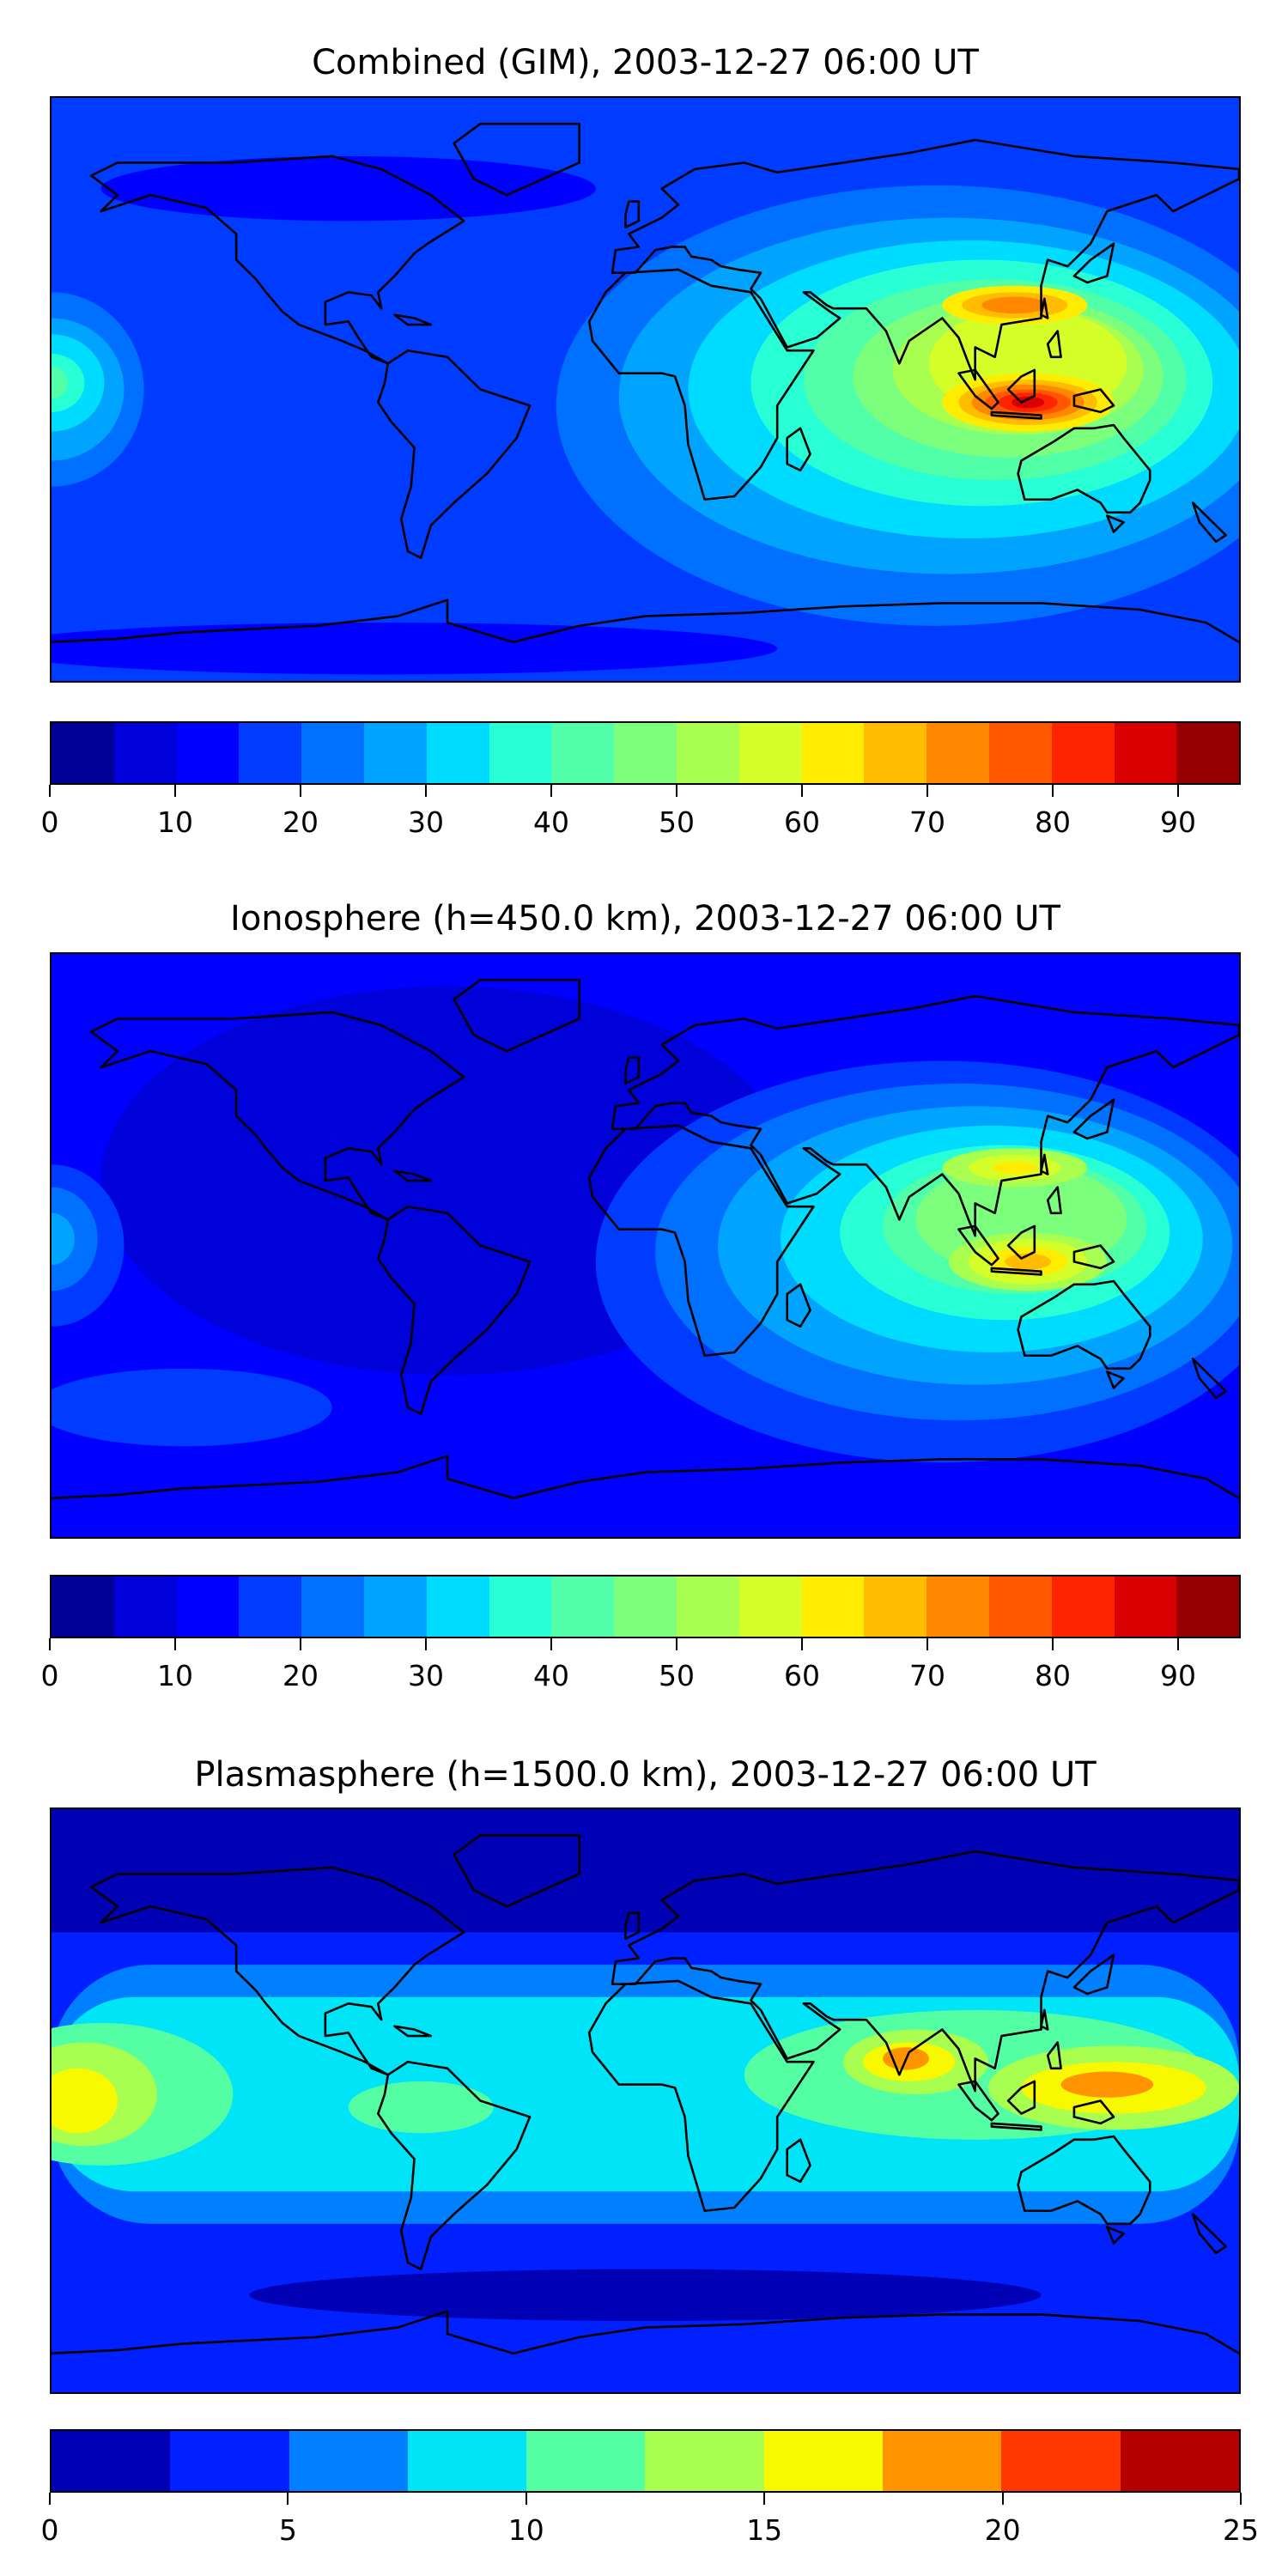 Image resolution: width=1288 pixels, height=2576 pixels. I want to click on colorbar-tick-label: 30, so click(426, 1675).